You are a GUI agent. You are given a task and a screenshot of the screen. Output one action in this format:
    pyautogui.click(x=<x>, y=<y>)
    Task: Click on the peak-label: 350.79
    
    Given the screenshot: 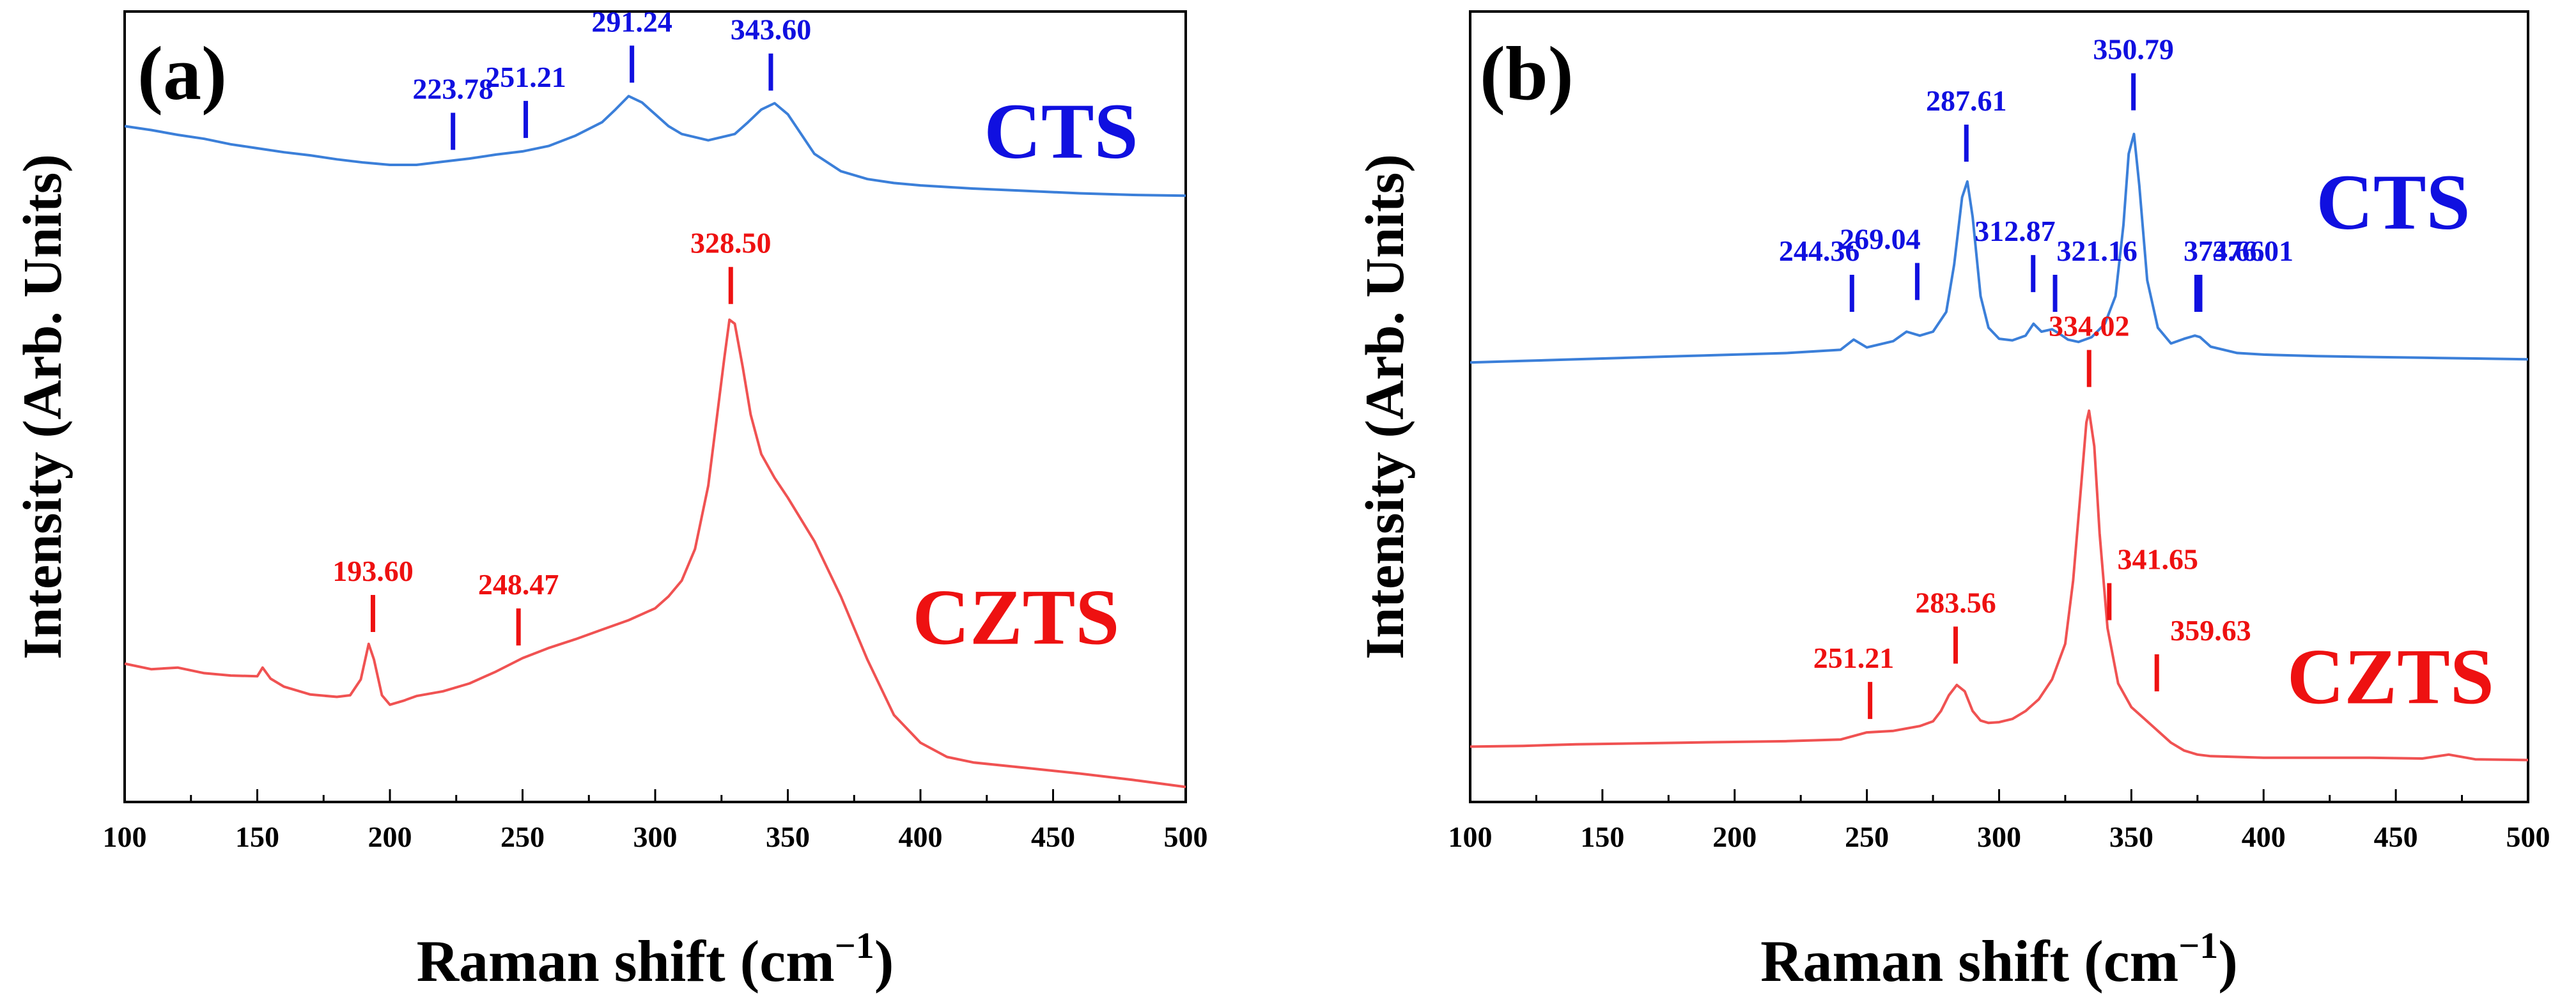 What is the action you would take?
    pyautogui.click(x=2133, y=49)
    